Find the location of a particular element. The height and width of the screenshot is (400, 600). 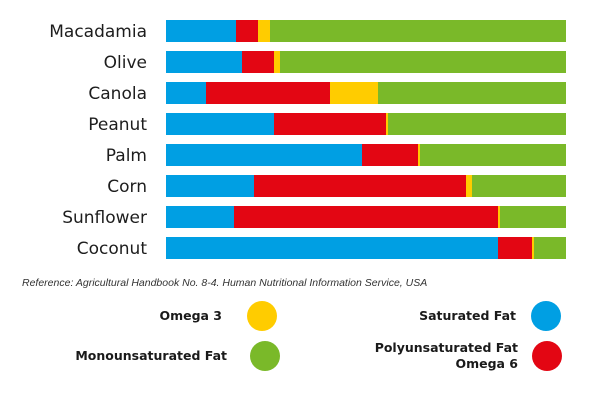

category-label: Palm is located at coordinates (126, 156).